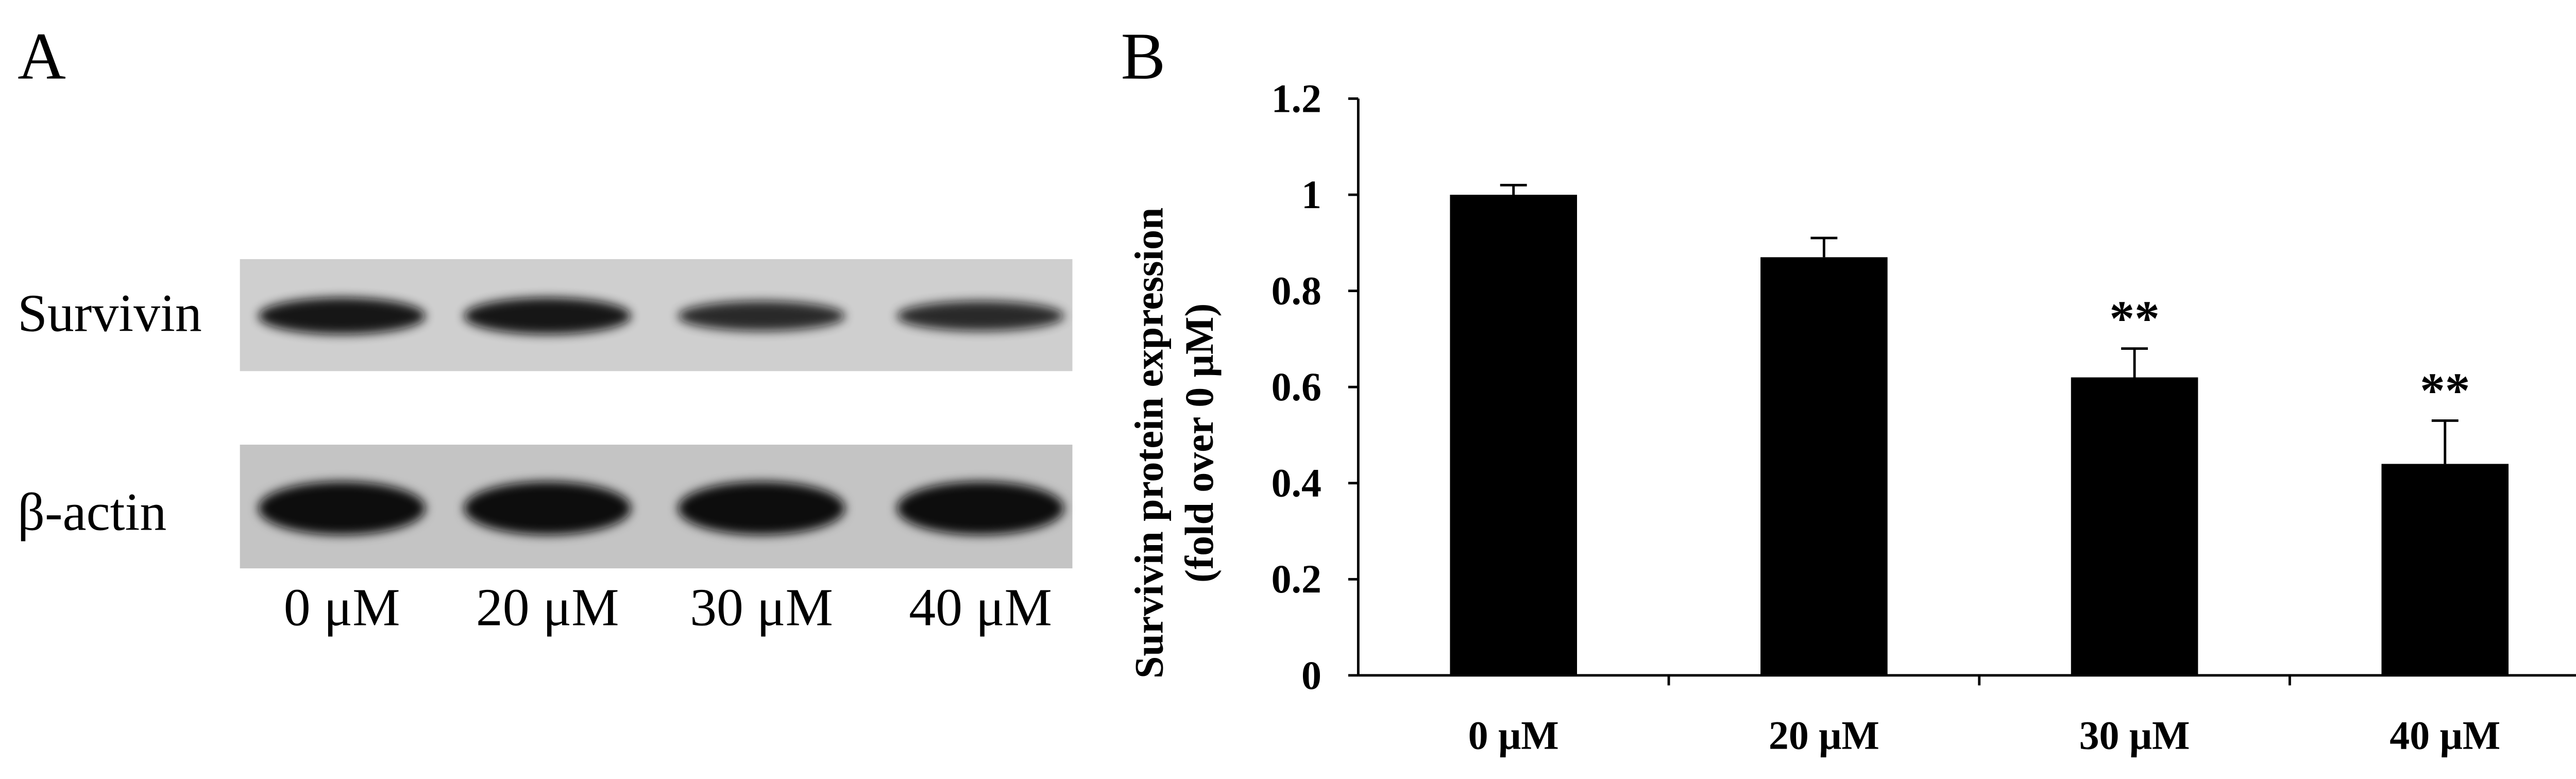  Describe the element at coordinates (2444, 736) in the screenshot. I see `x-tick-label: 40 μM` at that location.